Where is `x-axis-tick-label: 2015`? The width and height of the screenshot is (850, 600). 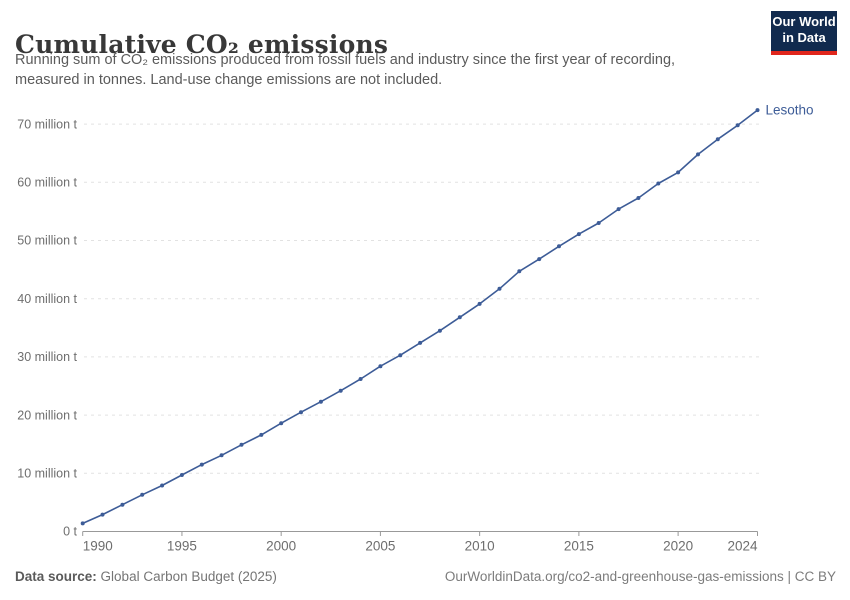 x-axis-tick-label: 2015 is located at coordinates (579, 546).